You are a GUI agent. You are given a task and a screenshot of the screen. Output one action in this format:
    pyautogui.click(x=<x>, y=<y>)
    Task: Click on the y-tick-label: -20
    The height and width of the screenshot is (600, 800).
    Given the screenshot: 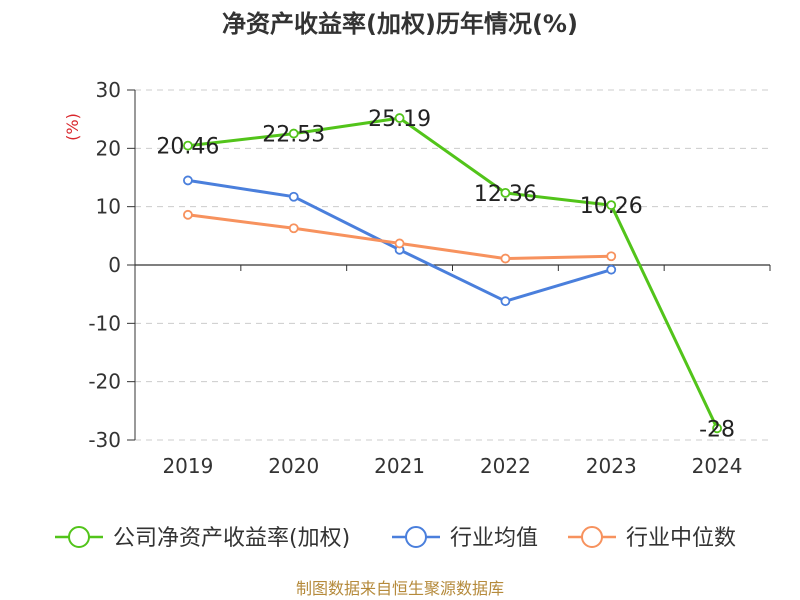 What is the action you would take?
    pyautogui.click(x=104, y=382)
    